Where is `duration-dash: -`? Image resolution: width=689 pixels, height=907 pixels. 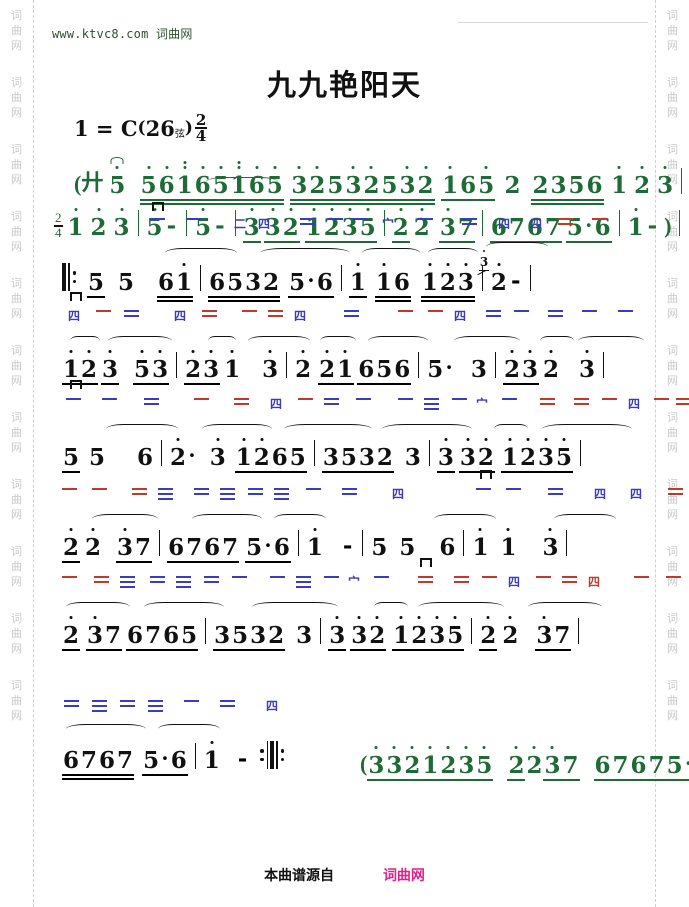
duration-dash: - is located at coordinates (242, 758).